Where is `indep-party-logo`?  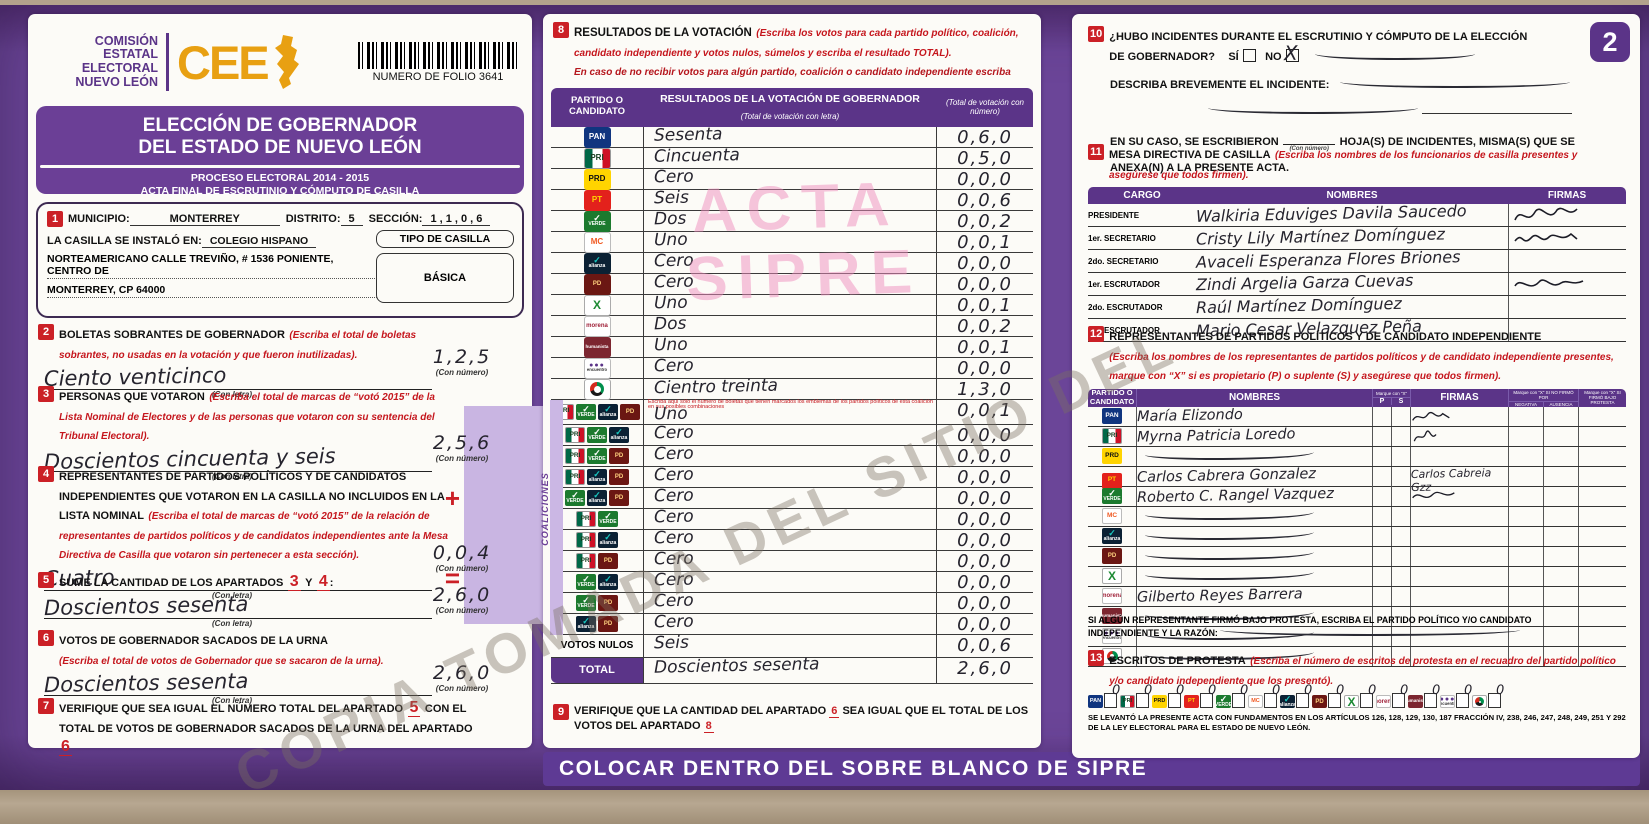
indep-party-logo is located at coordinates (597, 389).